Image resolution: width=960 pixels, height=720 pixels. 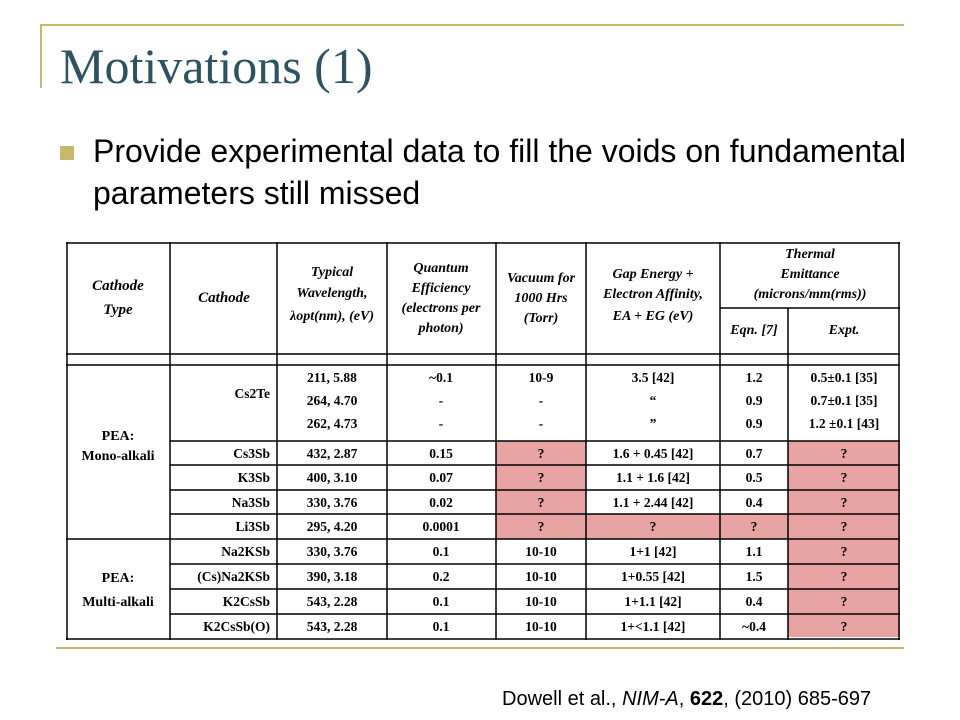 What do you see at coordinates (653, 316) in the screenshot?
I see `header-gap-line3: EA + EG (eV)` at bounding box center [653, 316].